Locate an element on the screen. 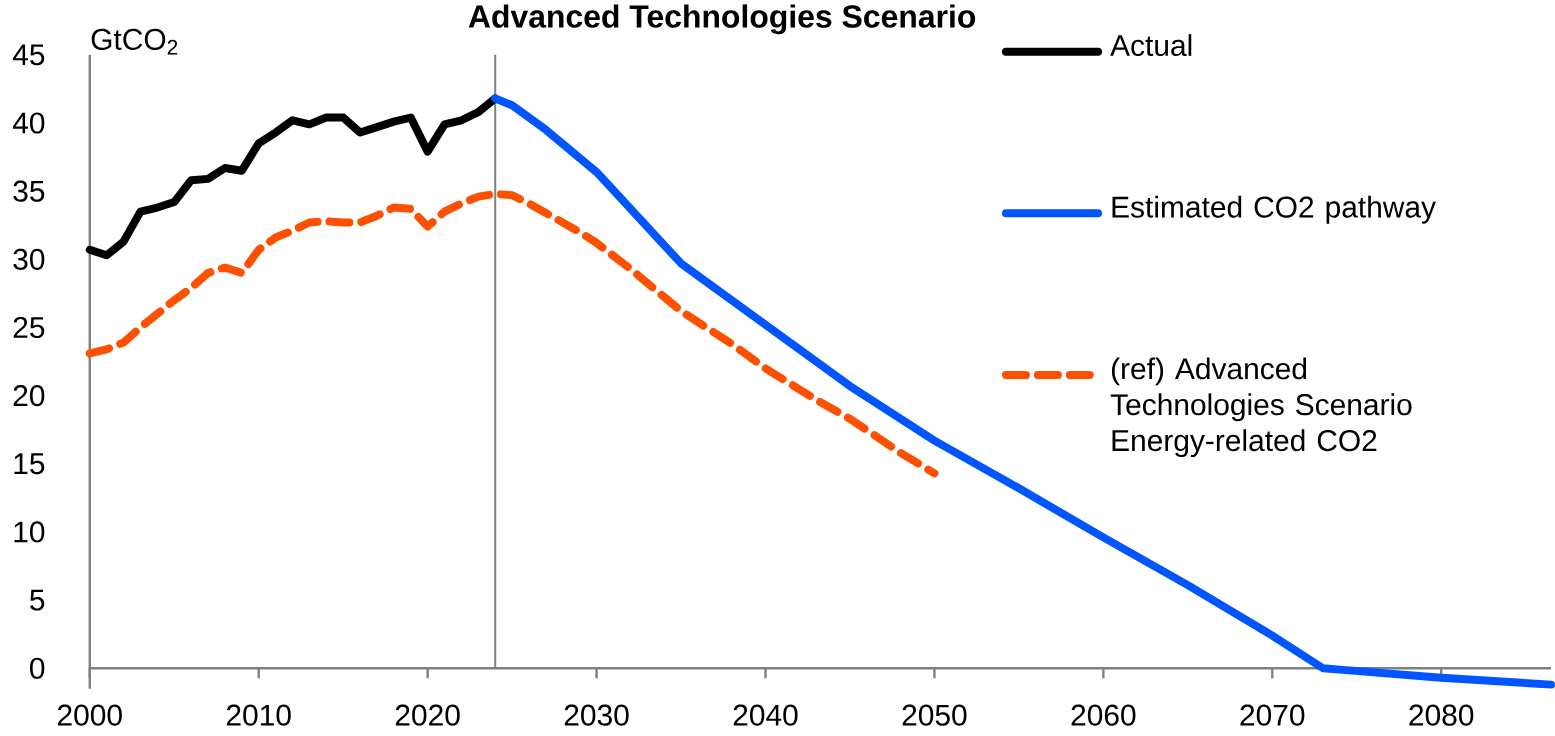 This screenshot has width=1555, height=736. y-tick-label: 20 is located at coordinates (29, 396).